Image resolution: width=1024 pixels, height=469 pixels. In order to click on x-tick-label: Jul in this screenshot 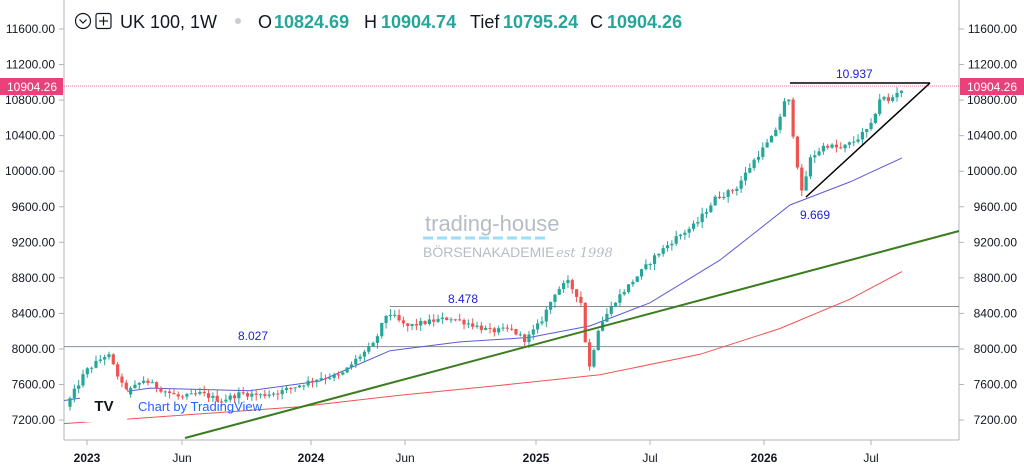, I will do `click(870, 458)`.